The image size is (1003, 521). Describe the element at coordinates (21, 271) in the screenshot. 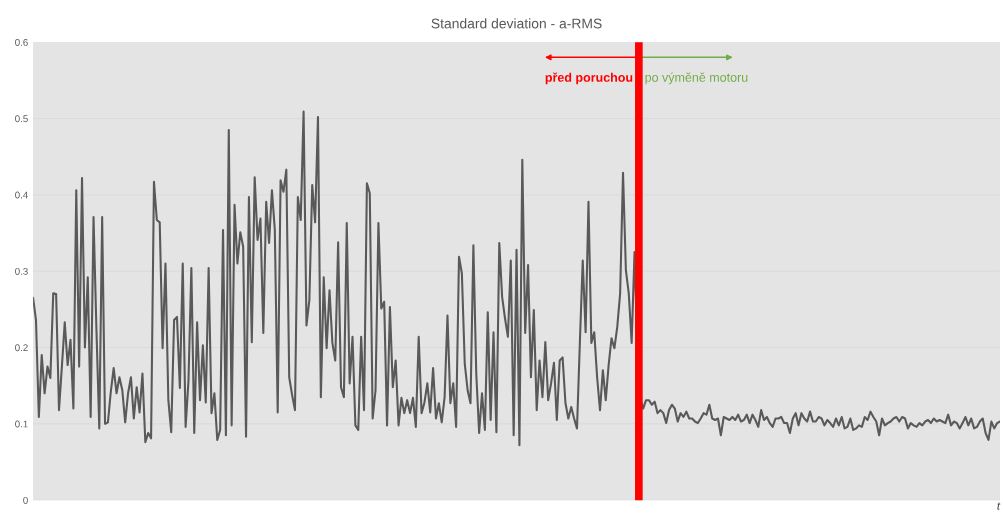

I see `y-tick-label: 0.3` at that location.